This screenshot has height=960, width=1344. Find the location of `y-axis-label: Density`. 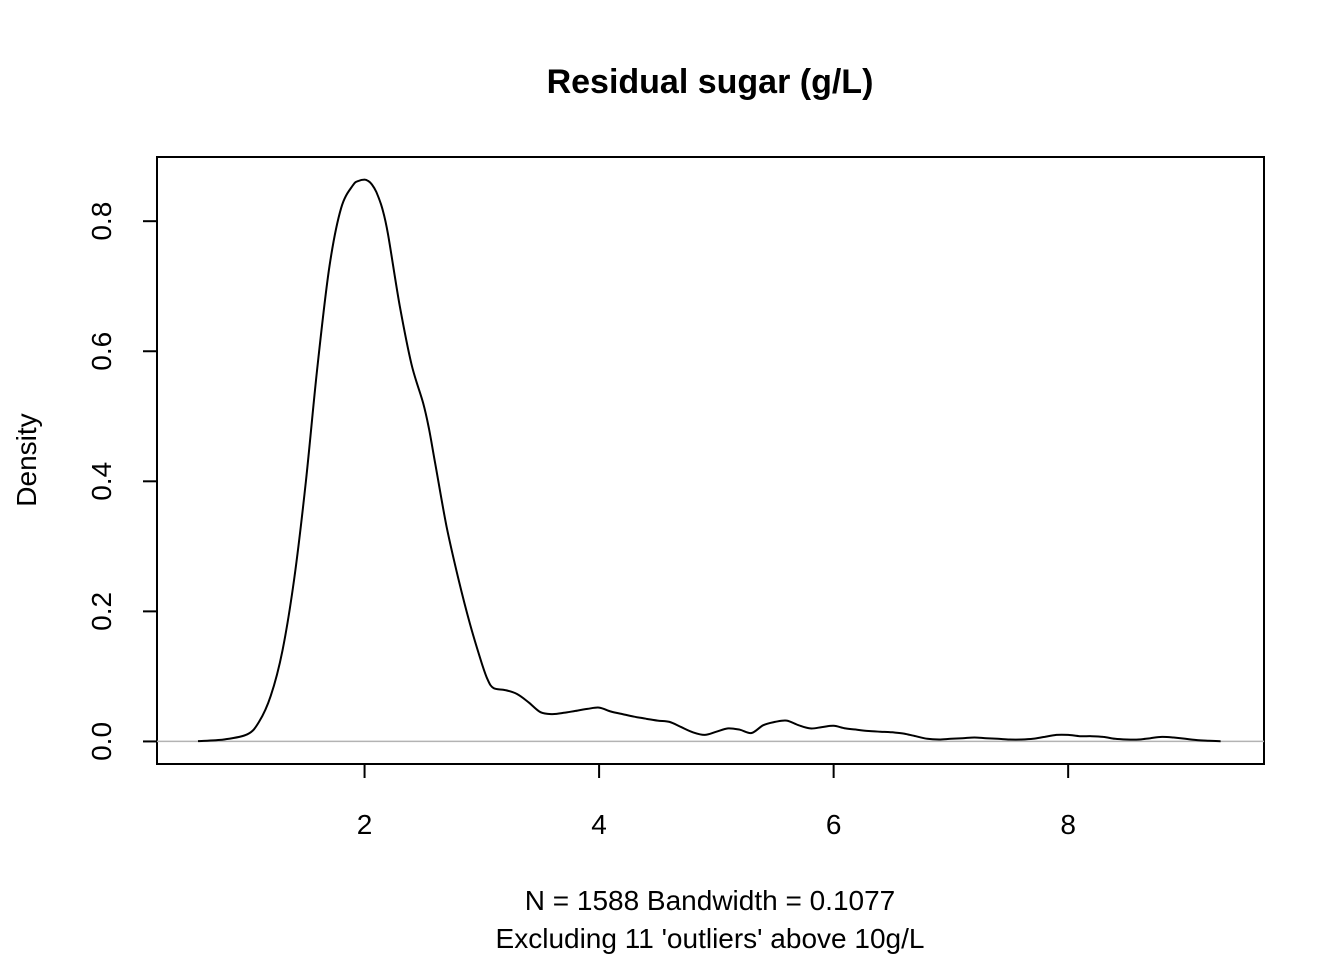

y-axis-label: Density is located at coordinates (26, 459).